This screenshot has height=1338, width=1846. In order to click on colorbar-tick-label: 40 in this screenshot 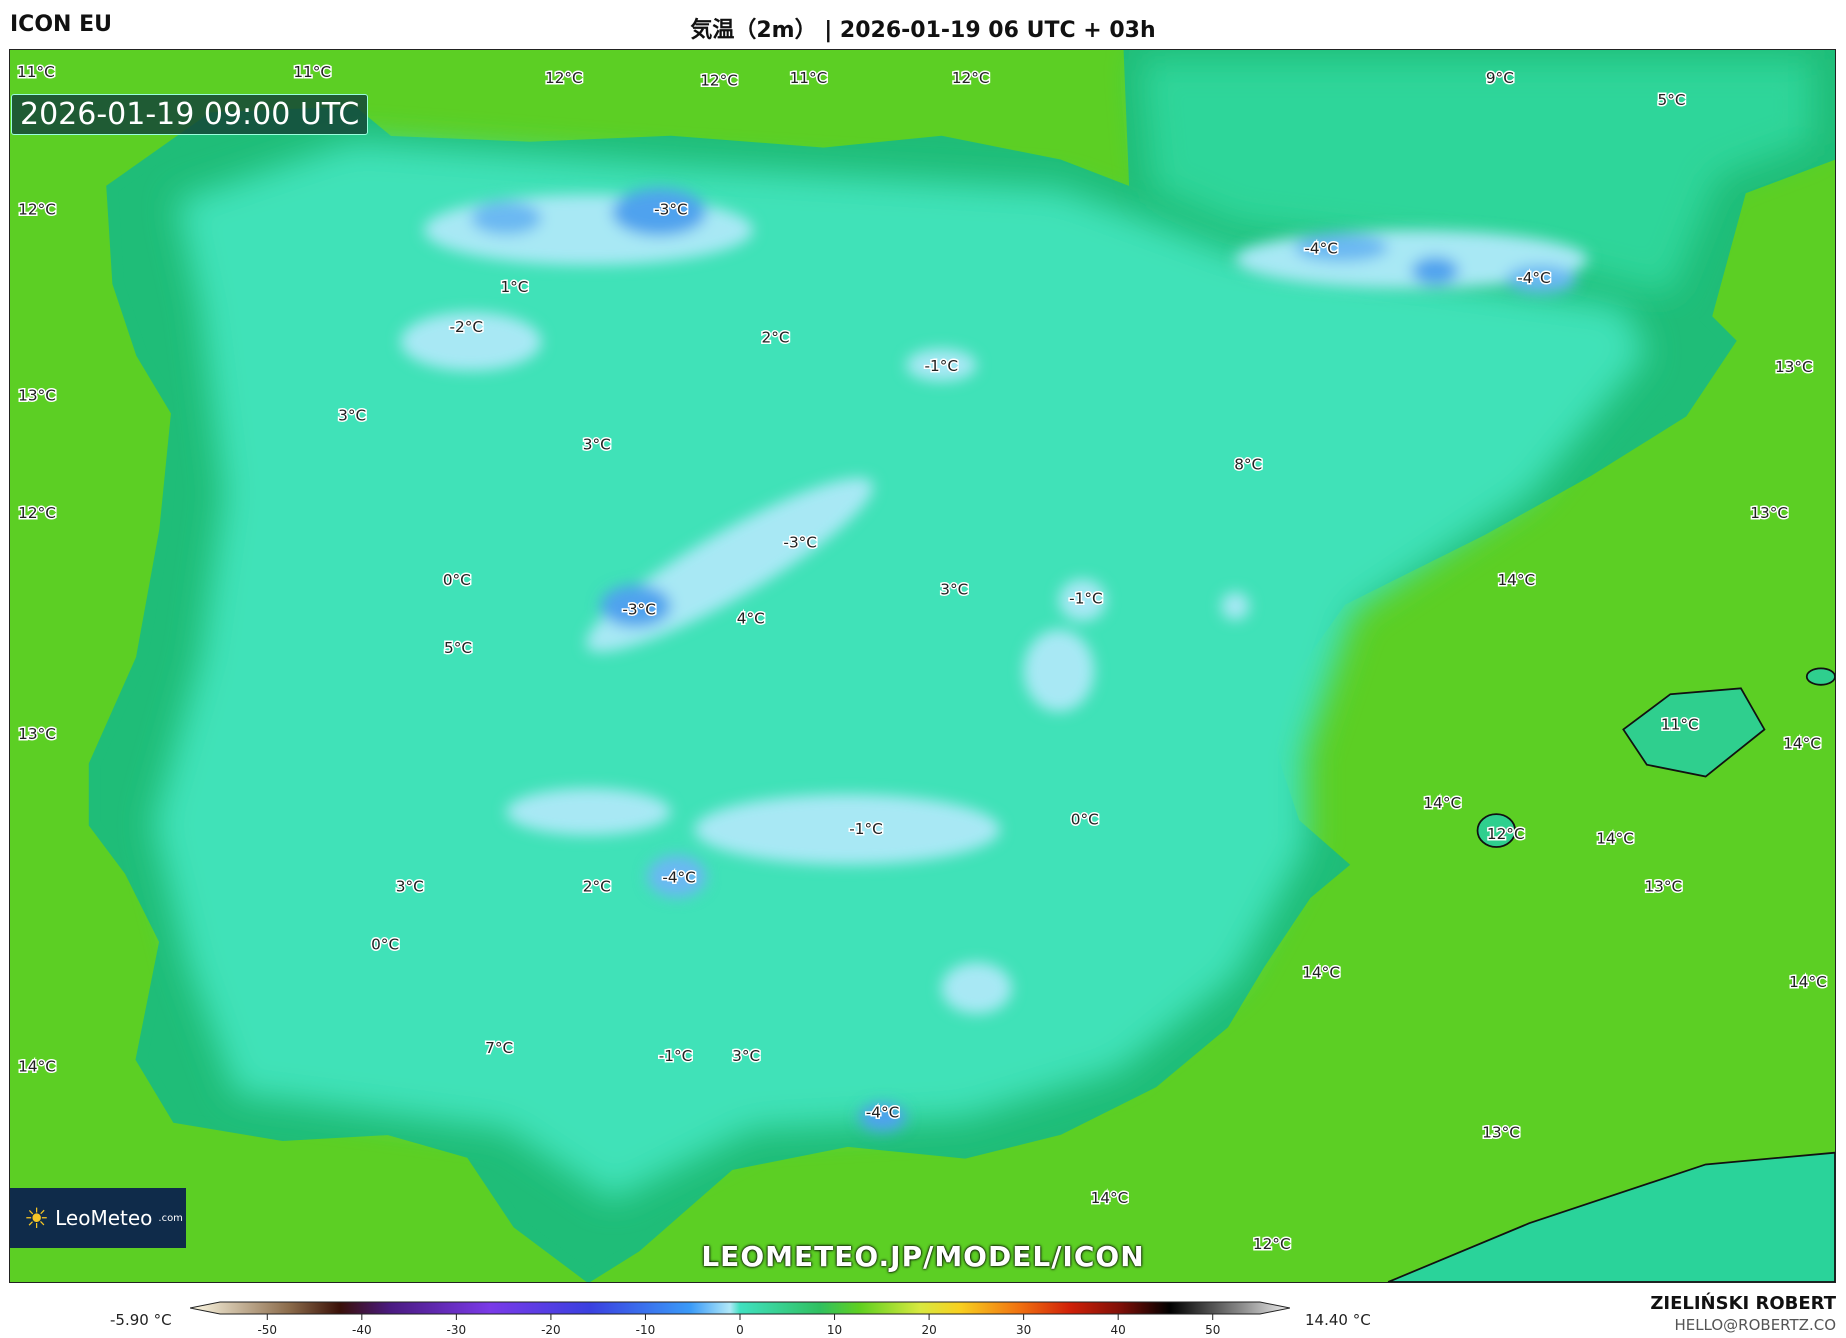, I will do `click(1118, 1330)`.